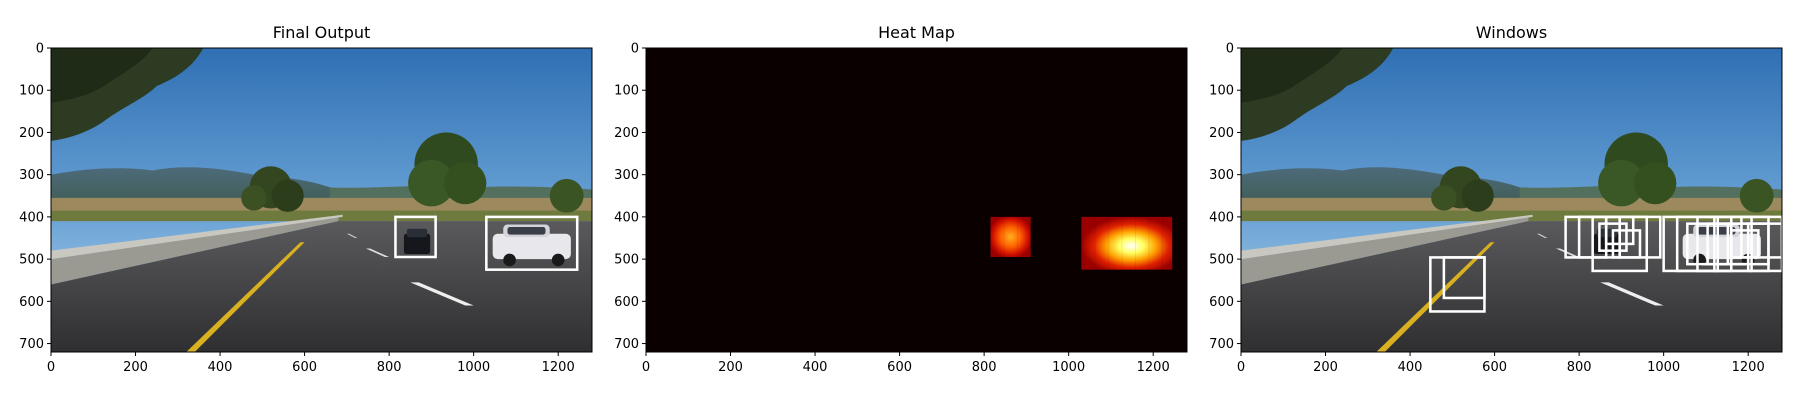 The height and width of the screenshot is (400, 1800). Describe the element at coordinates (1511, 32) in the screenshot. I see `panel-title: Windows` at that location.